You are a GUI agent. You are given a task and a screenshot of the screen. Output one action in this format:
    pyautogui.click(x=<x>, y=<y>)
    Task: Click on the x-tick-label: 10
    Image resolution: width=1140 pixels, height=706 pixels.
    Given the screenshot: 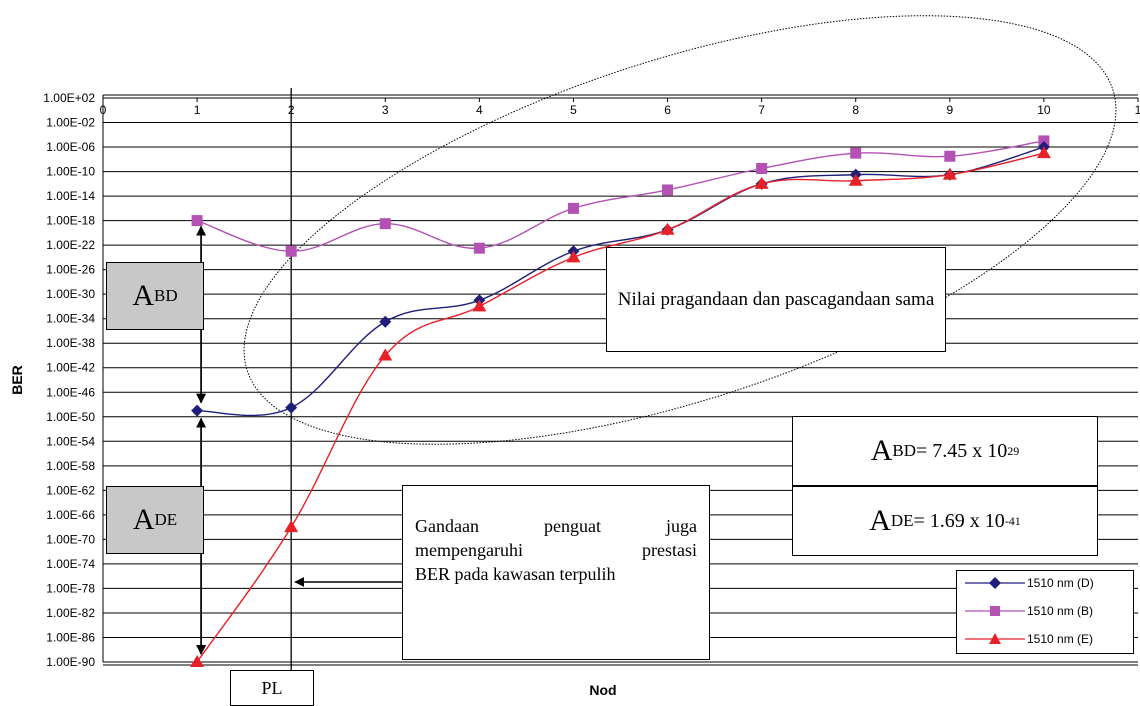 What is the action you would take?
    pyautogui.click(x=1044, y=110)
    